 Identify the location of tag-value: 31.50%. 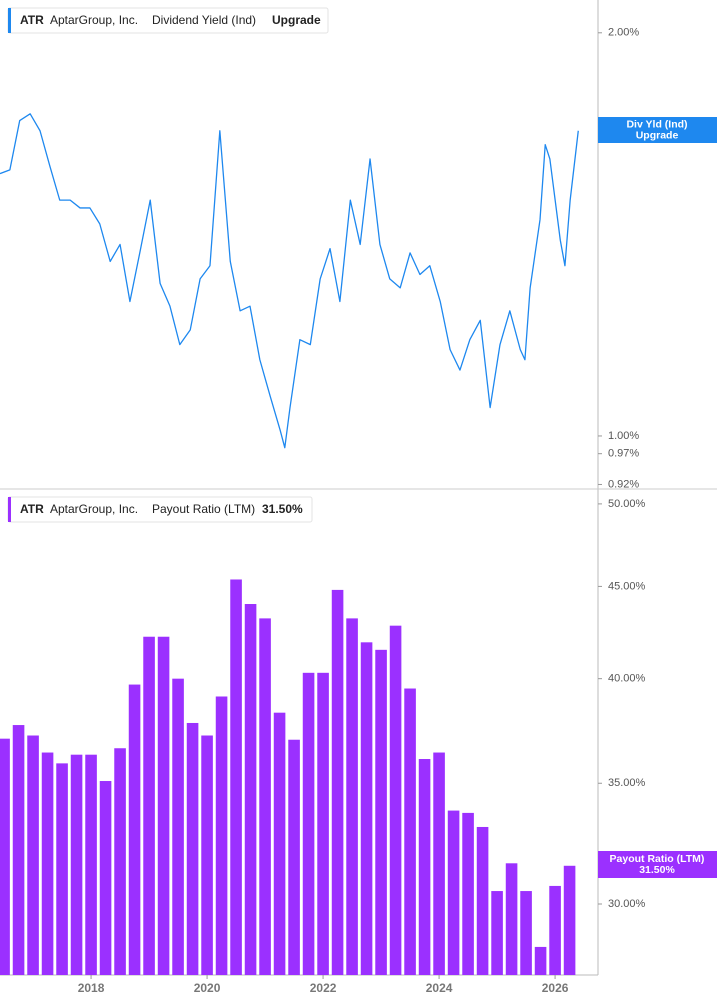
(657, 870).